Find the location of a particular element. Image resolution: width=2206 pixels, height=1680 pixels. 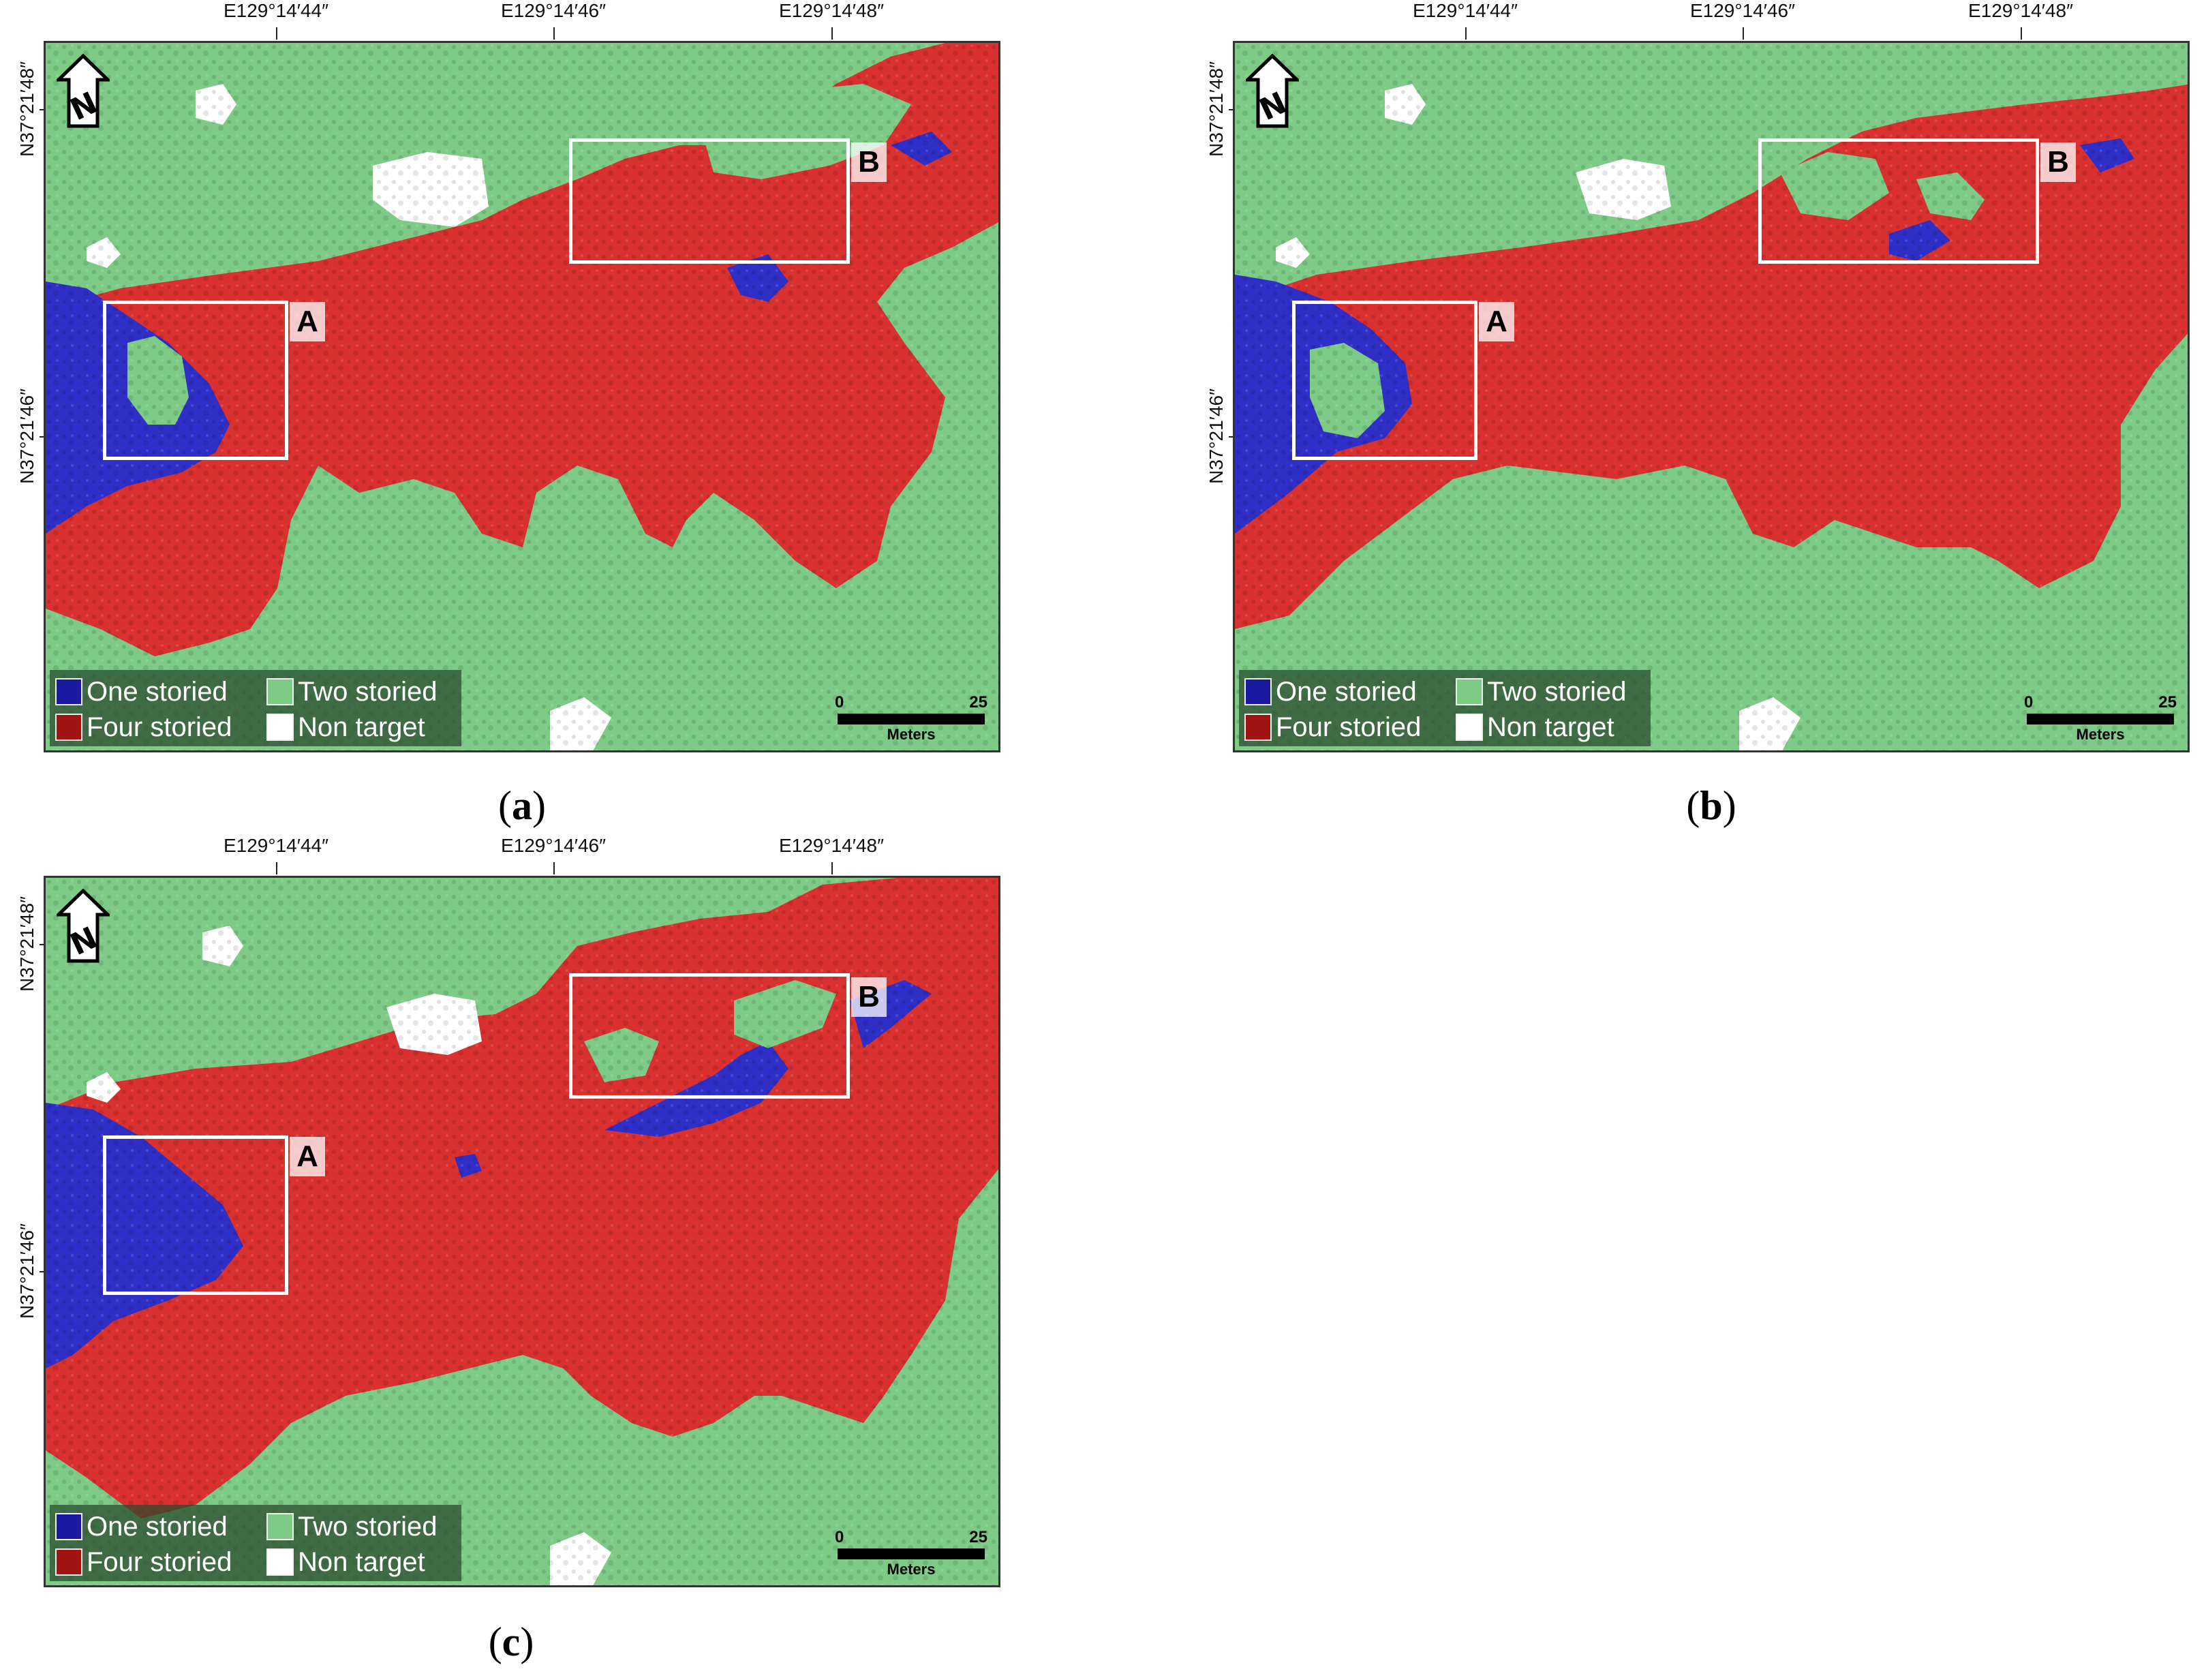

caption-letter: a is located at coordinates (522, 805).